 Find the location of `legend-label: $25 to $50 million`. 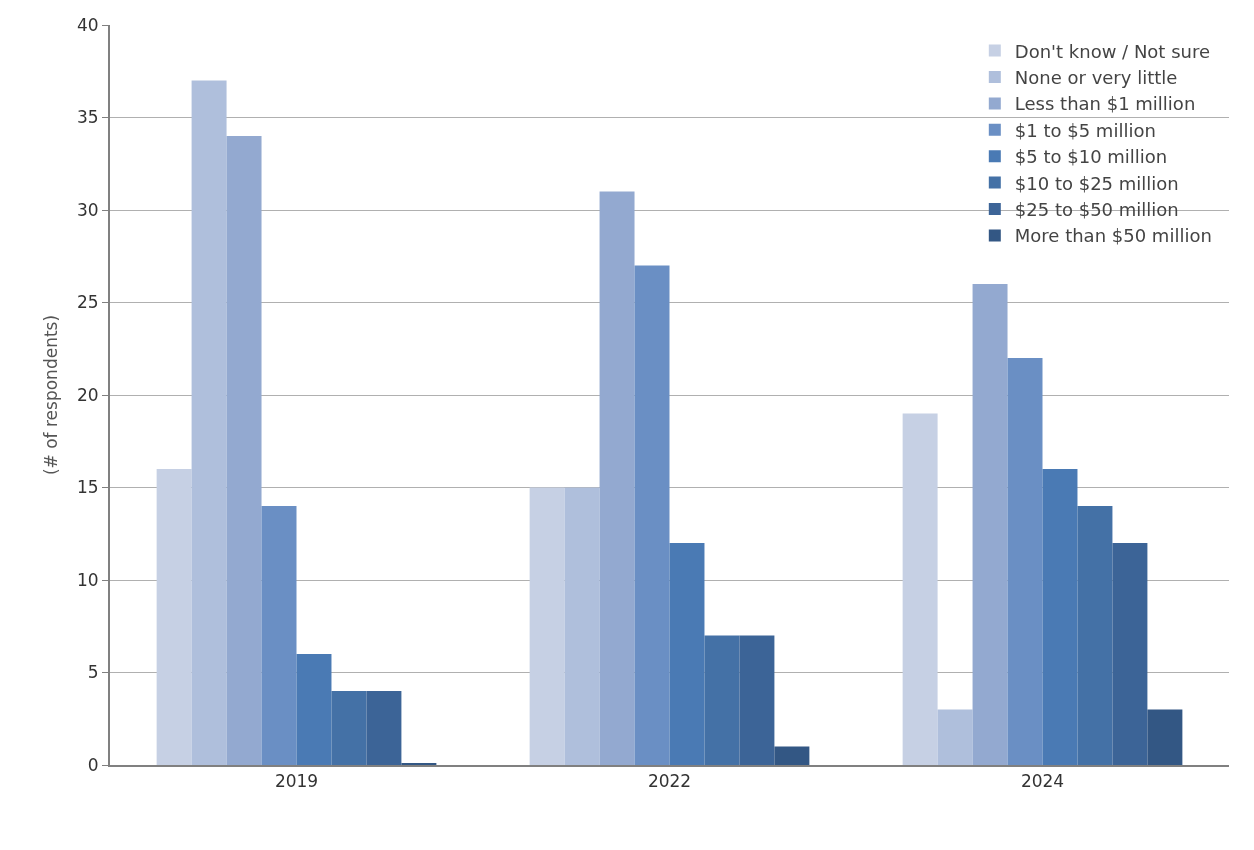

legend-label: $25 to $50 million is located at coordinates (1096, 210).